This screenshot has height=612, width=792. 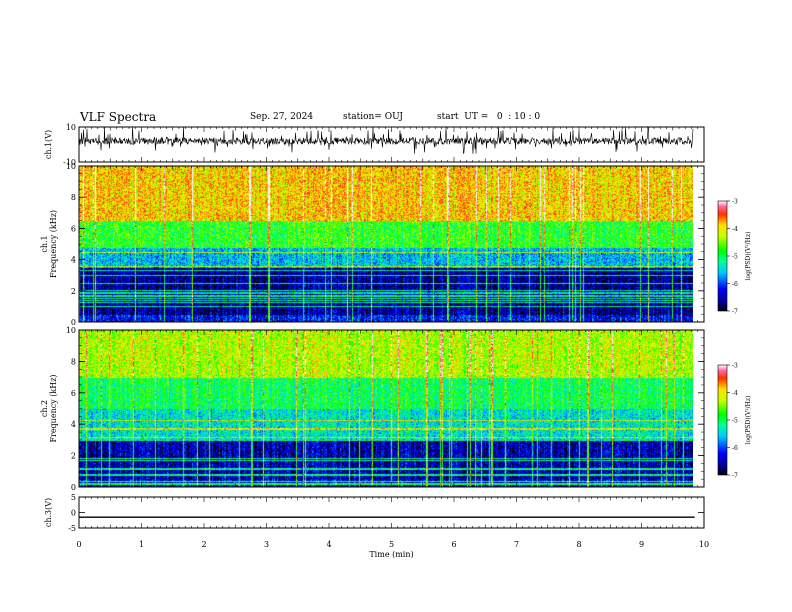 What do you see at coordinates (391, 544) in the screenshot?
I see `x-tick-label: 5` at bounding box center [391, 544].